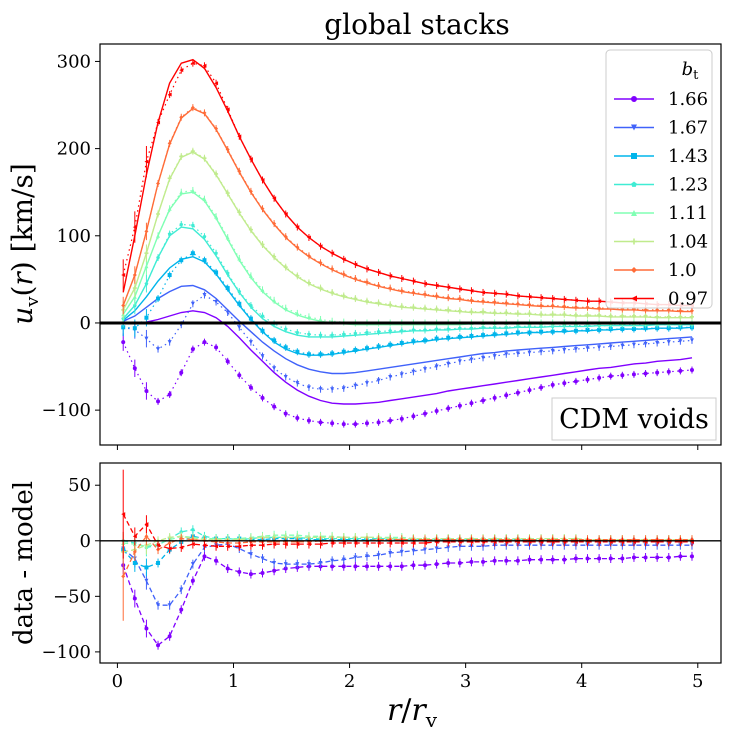 The width and height of the screenshot is (731, 735). I want to click on data-line, so click(408, 342).